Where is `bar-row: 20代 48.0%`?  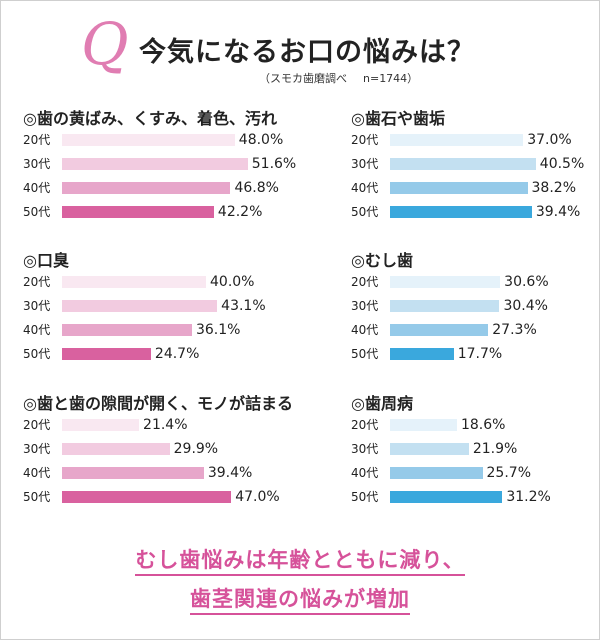 bar-row: 20代 48.0% is located at coordinates (158, 140).